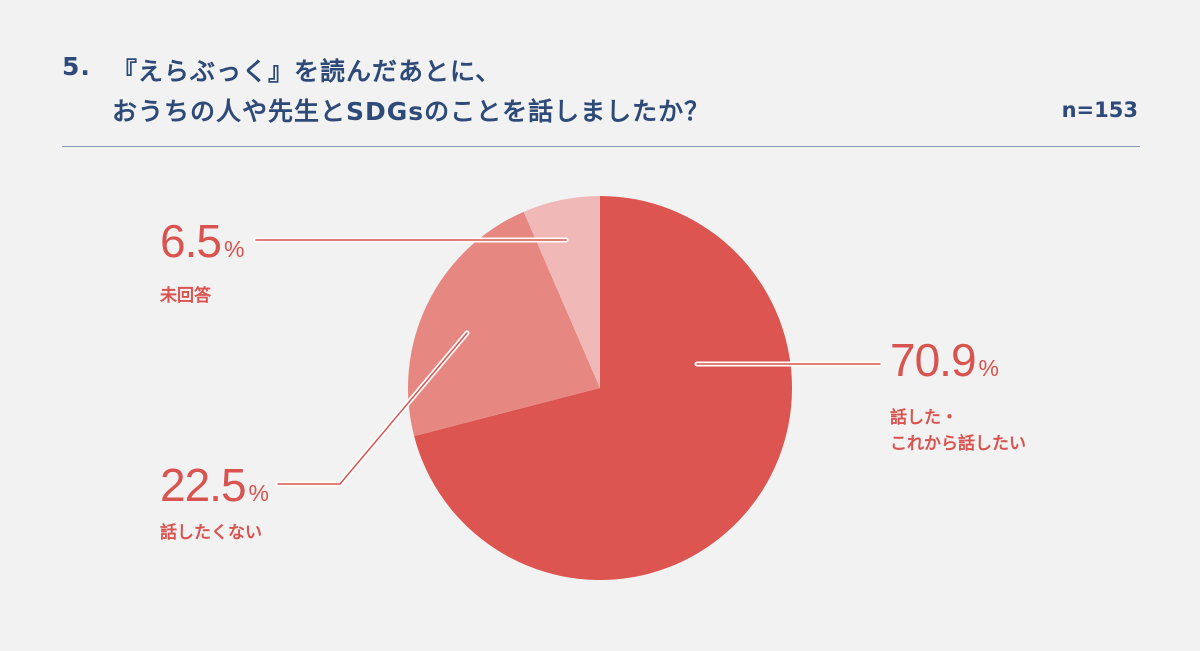  Describe the element at coordinates (372, 408) in the screenshot. I see `leader-line-not-talked` at that location.